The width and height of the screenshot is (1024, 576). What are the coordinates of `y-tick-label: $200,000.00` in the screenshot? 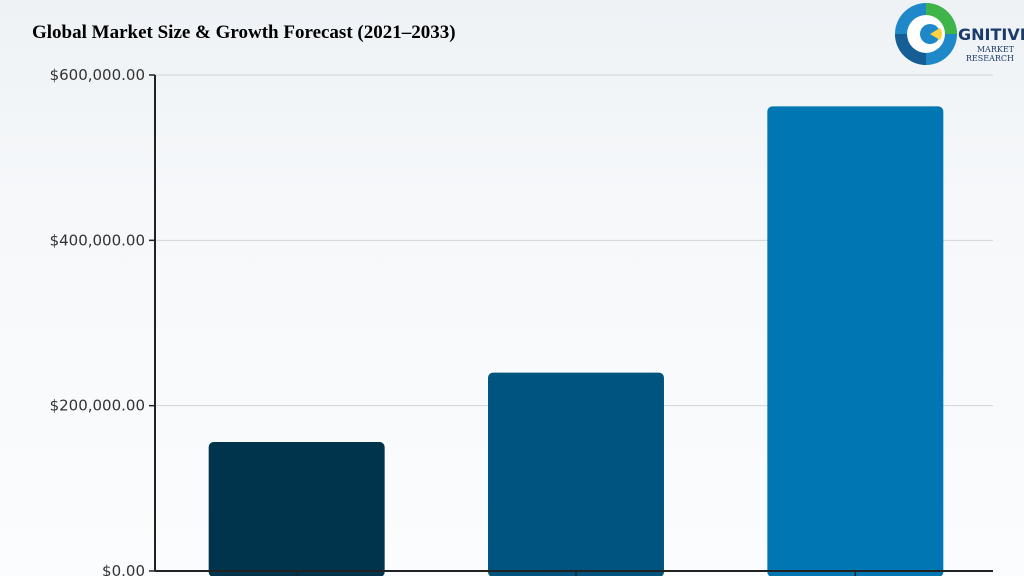 It's located at (97, 406).